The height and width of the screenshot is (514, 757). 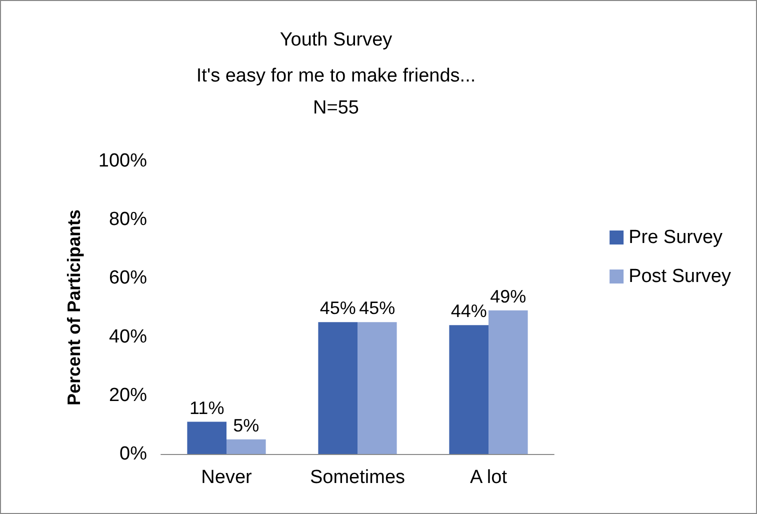 What do you see at coordinates (680, 276) in the screenshot?
I see `legend-label: Post Survey` at bounding box center [680, 276].